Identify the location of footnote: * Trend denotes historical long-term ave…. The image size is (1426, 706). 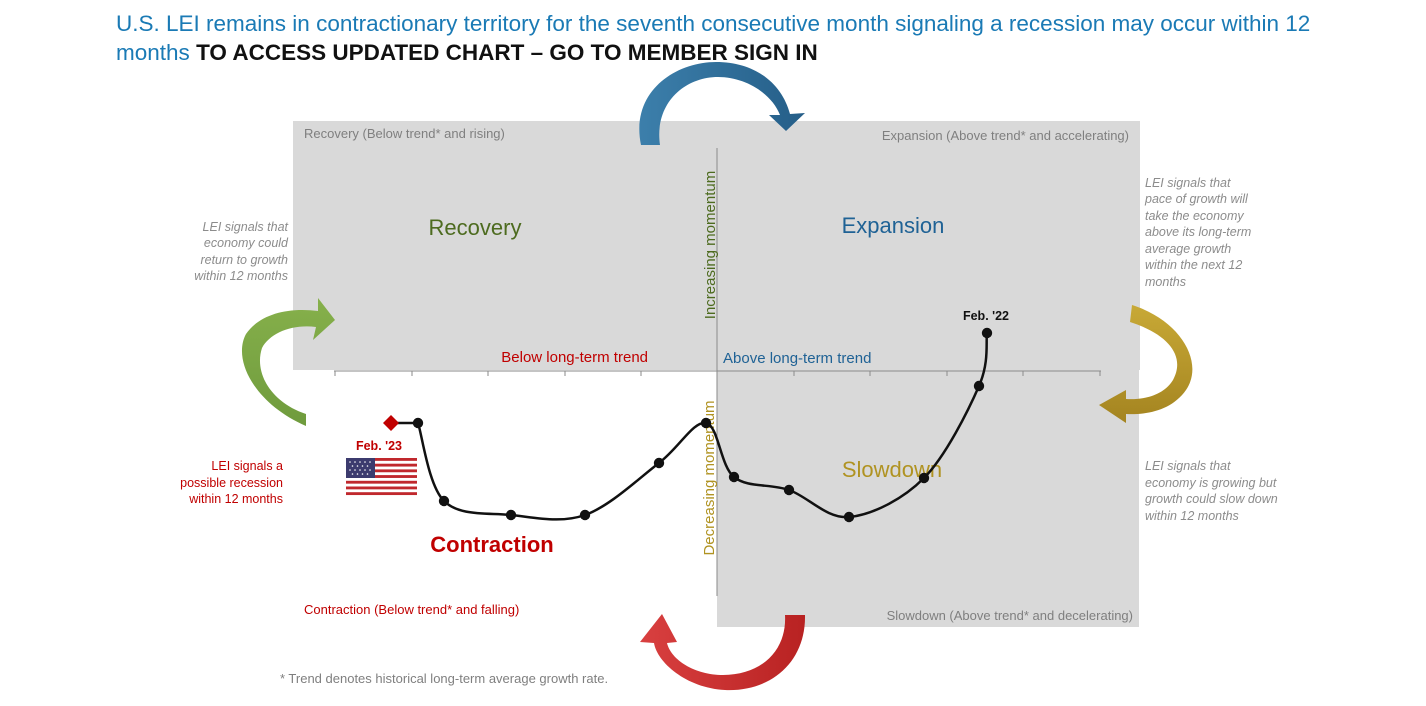
(444, 678).